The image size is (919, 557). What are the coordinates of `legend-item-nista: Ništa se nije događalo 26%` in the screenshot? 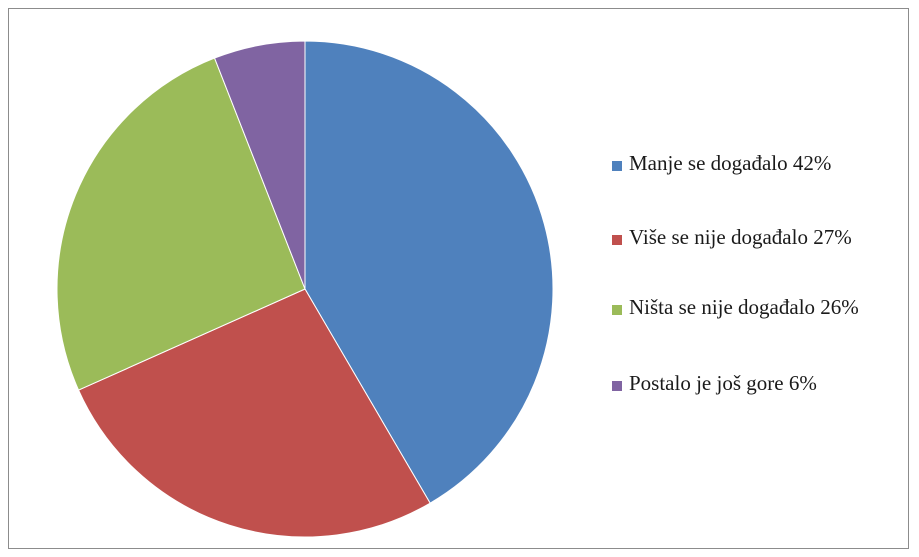 It's located at (762, 307).